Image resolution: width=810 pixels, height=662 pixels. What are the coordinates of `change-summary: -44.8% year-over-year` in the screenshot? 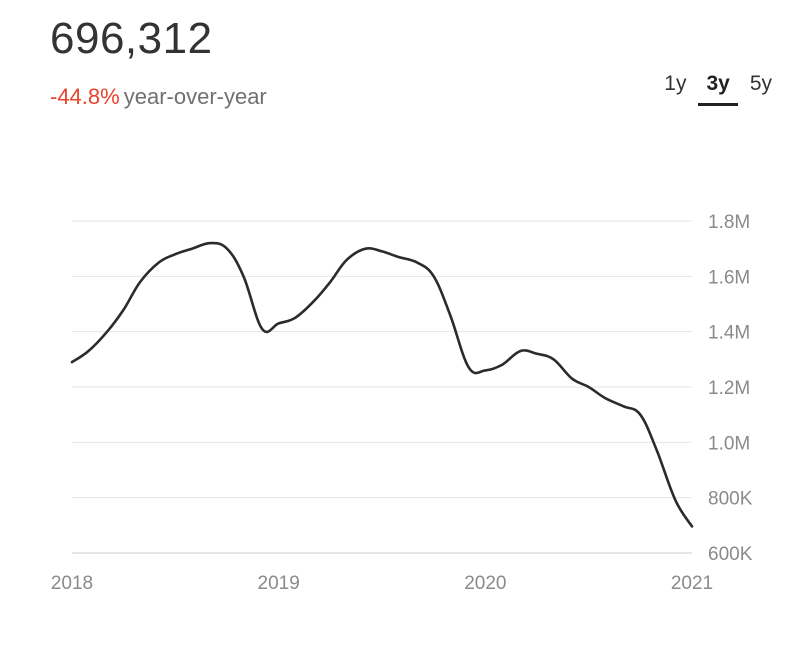 It's located at (158, 97).